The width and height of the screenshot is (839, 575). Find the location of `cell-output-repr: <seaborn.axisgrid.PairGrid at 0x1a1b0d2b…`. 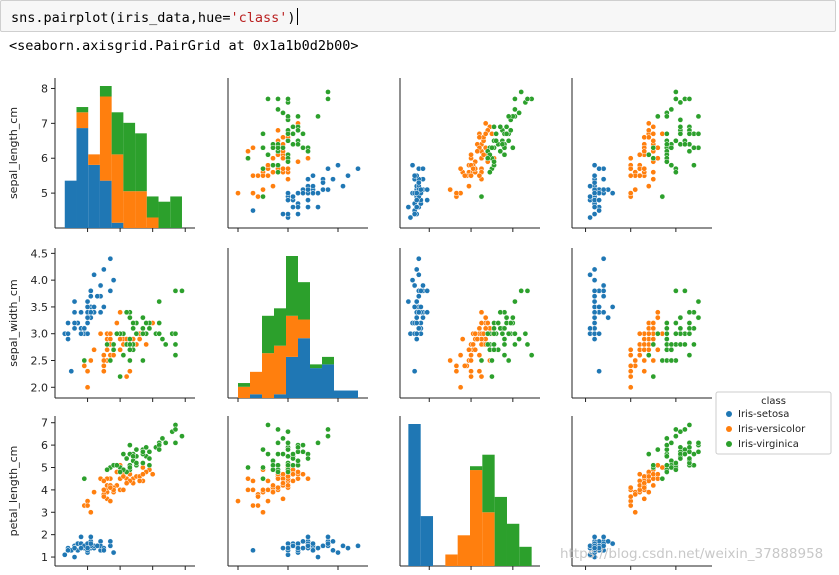

cell-output-repr: <seaborn.axisgrid.PairGrid at 0x1a1b0d2b… is located at coordinates (184, 46).